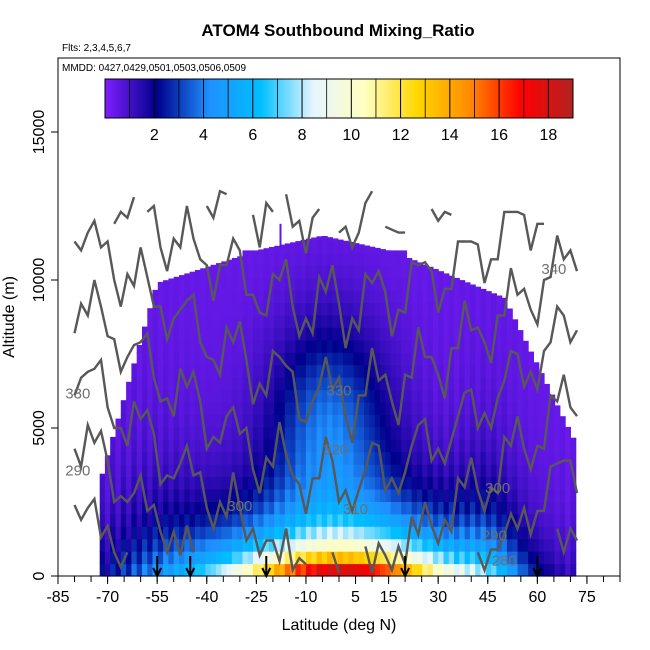 This screenshot has height=650, width=650. I want to click on contour-label: 310, so click(355, 509).